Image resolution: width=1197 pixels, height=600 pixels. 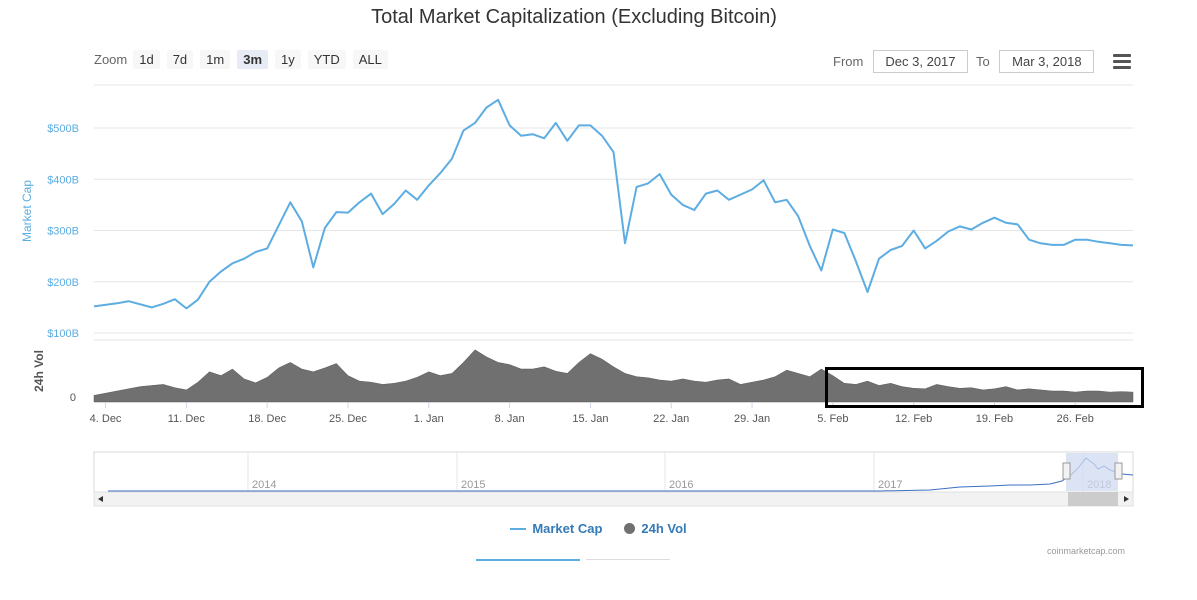 What do you see at coordinates (1093, 499) in the screenshot?
I see `scrollbar-thumb` at bounding box center [1093, 499].